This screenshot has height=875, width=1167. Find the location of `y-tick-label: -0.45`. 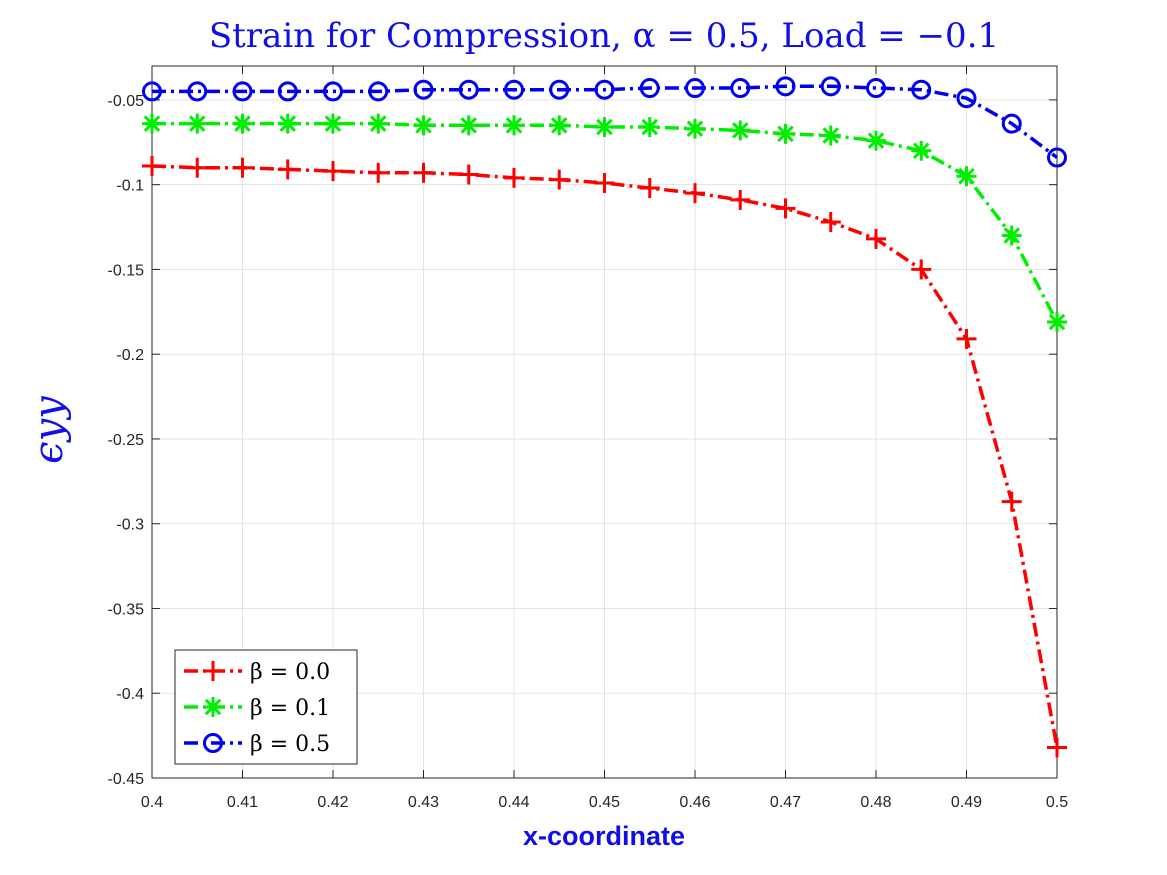

y-tick-label: -0.45 is located at coordinates (126, 779).